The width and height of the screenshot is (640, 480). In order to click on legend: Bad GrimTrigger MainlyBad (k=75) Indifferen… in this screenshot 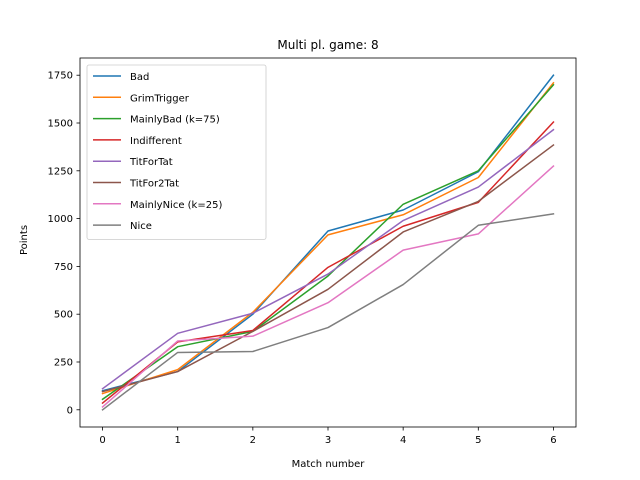, I will do `click(176, 152)`.